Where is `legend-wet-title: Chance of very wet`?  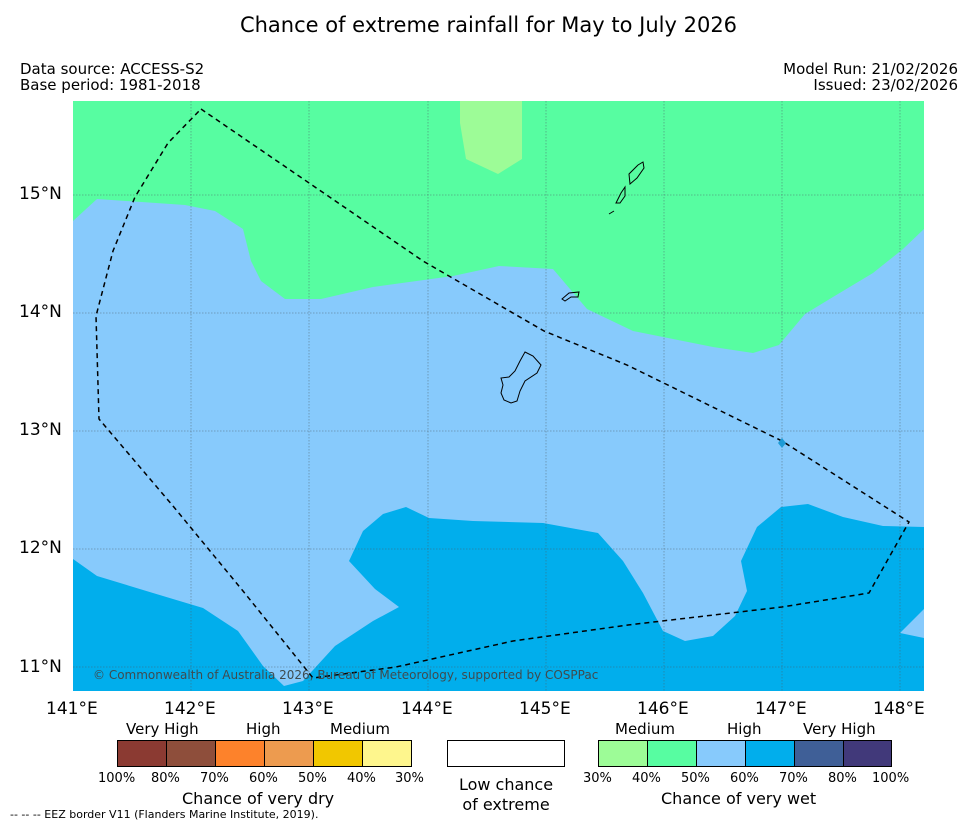
legend-wet-title: Chance of very wet is located at coordinates (739, 798).